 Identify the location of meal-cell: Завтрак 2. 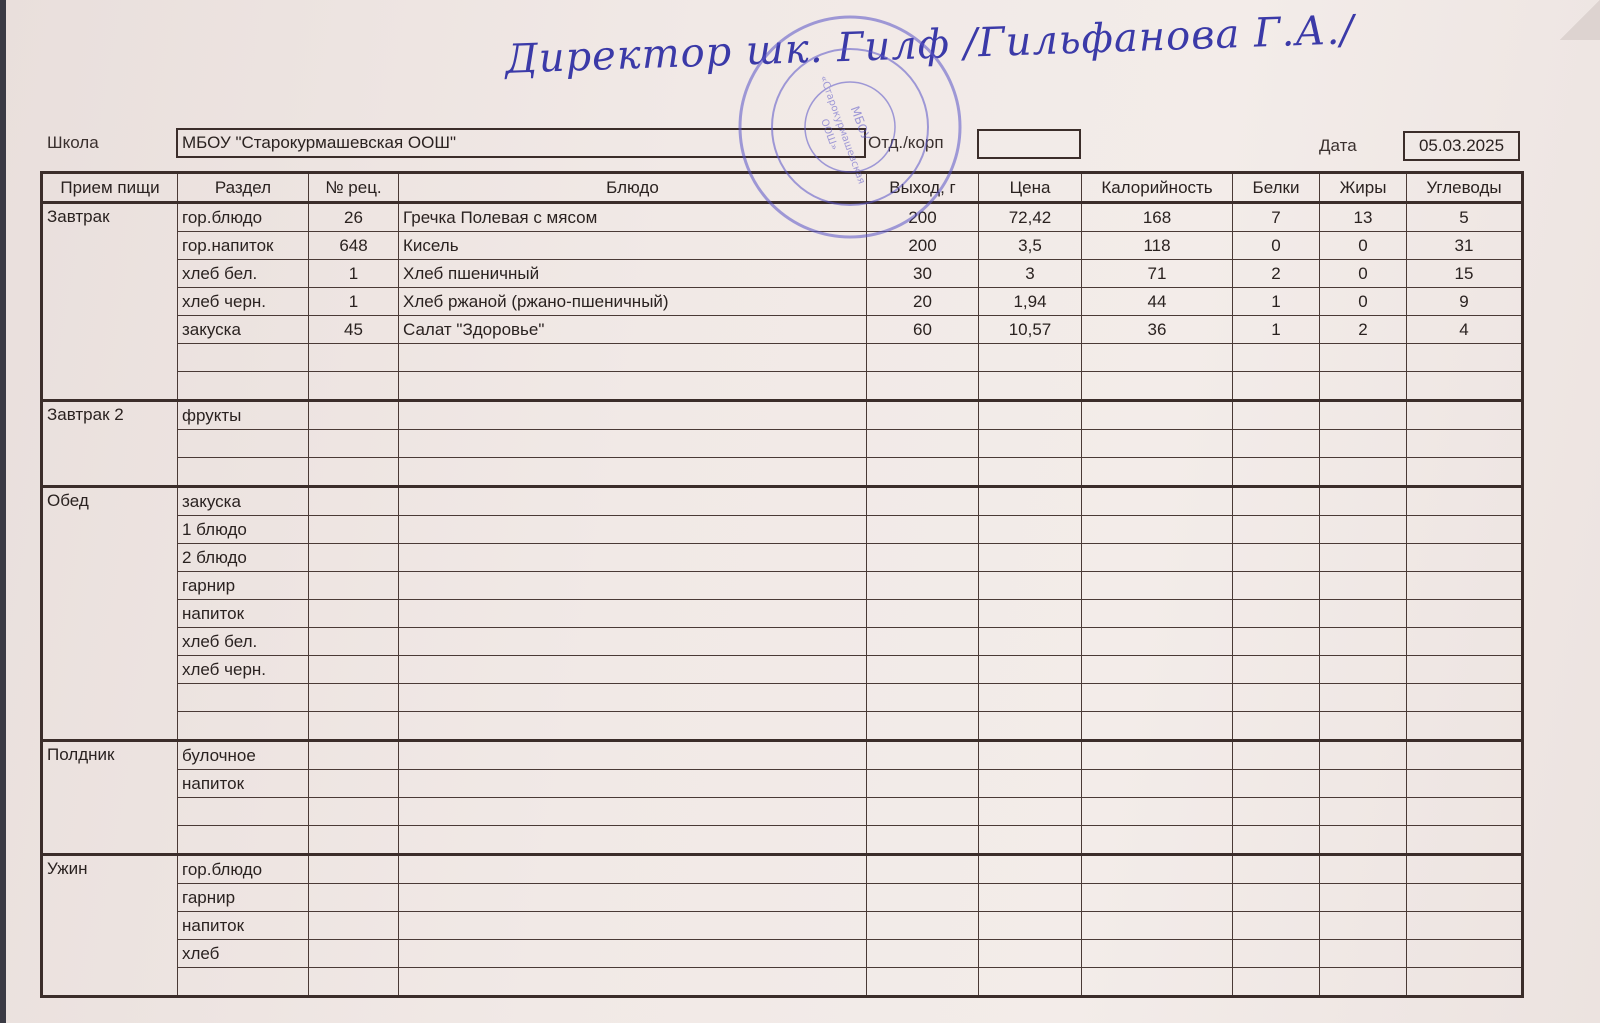
(109, 443).